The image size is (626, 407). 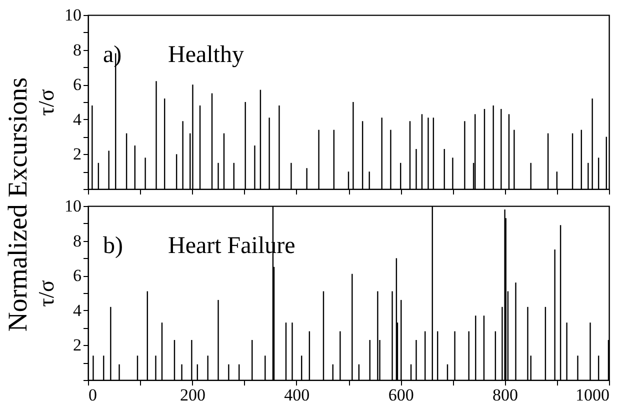 What do you see at coordinates (193, 395) in the screenshot?
I see `x-tick-label: 200` at bounding box center [193, 395].